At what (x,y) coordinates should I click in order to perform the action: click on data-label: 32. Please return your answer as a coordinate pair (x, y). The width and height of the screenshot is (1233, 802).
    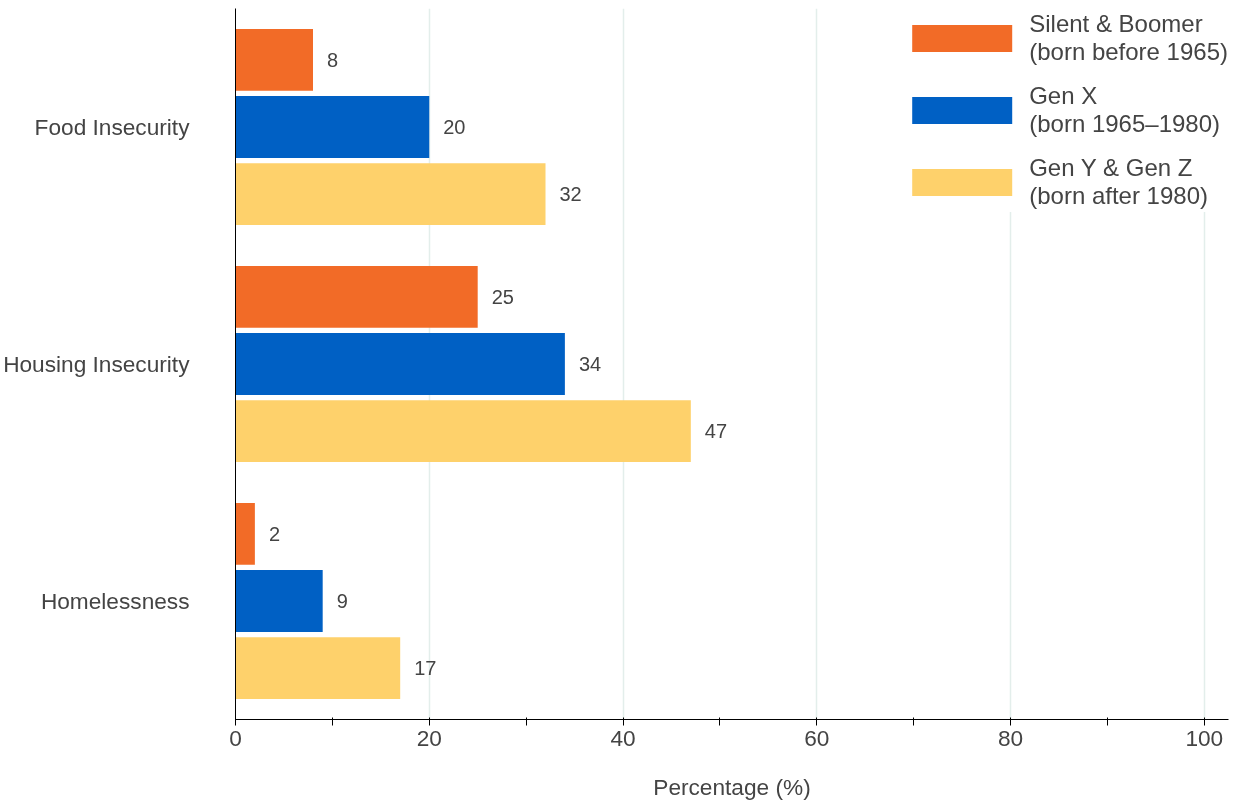
    Looking at the image, I should click on (570, 194).